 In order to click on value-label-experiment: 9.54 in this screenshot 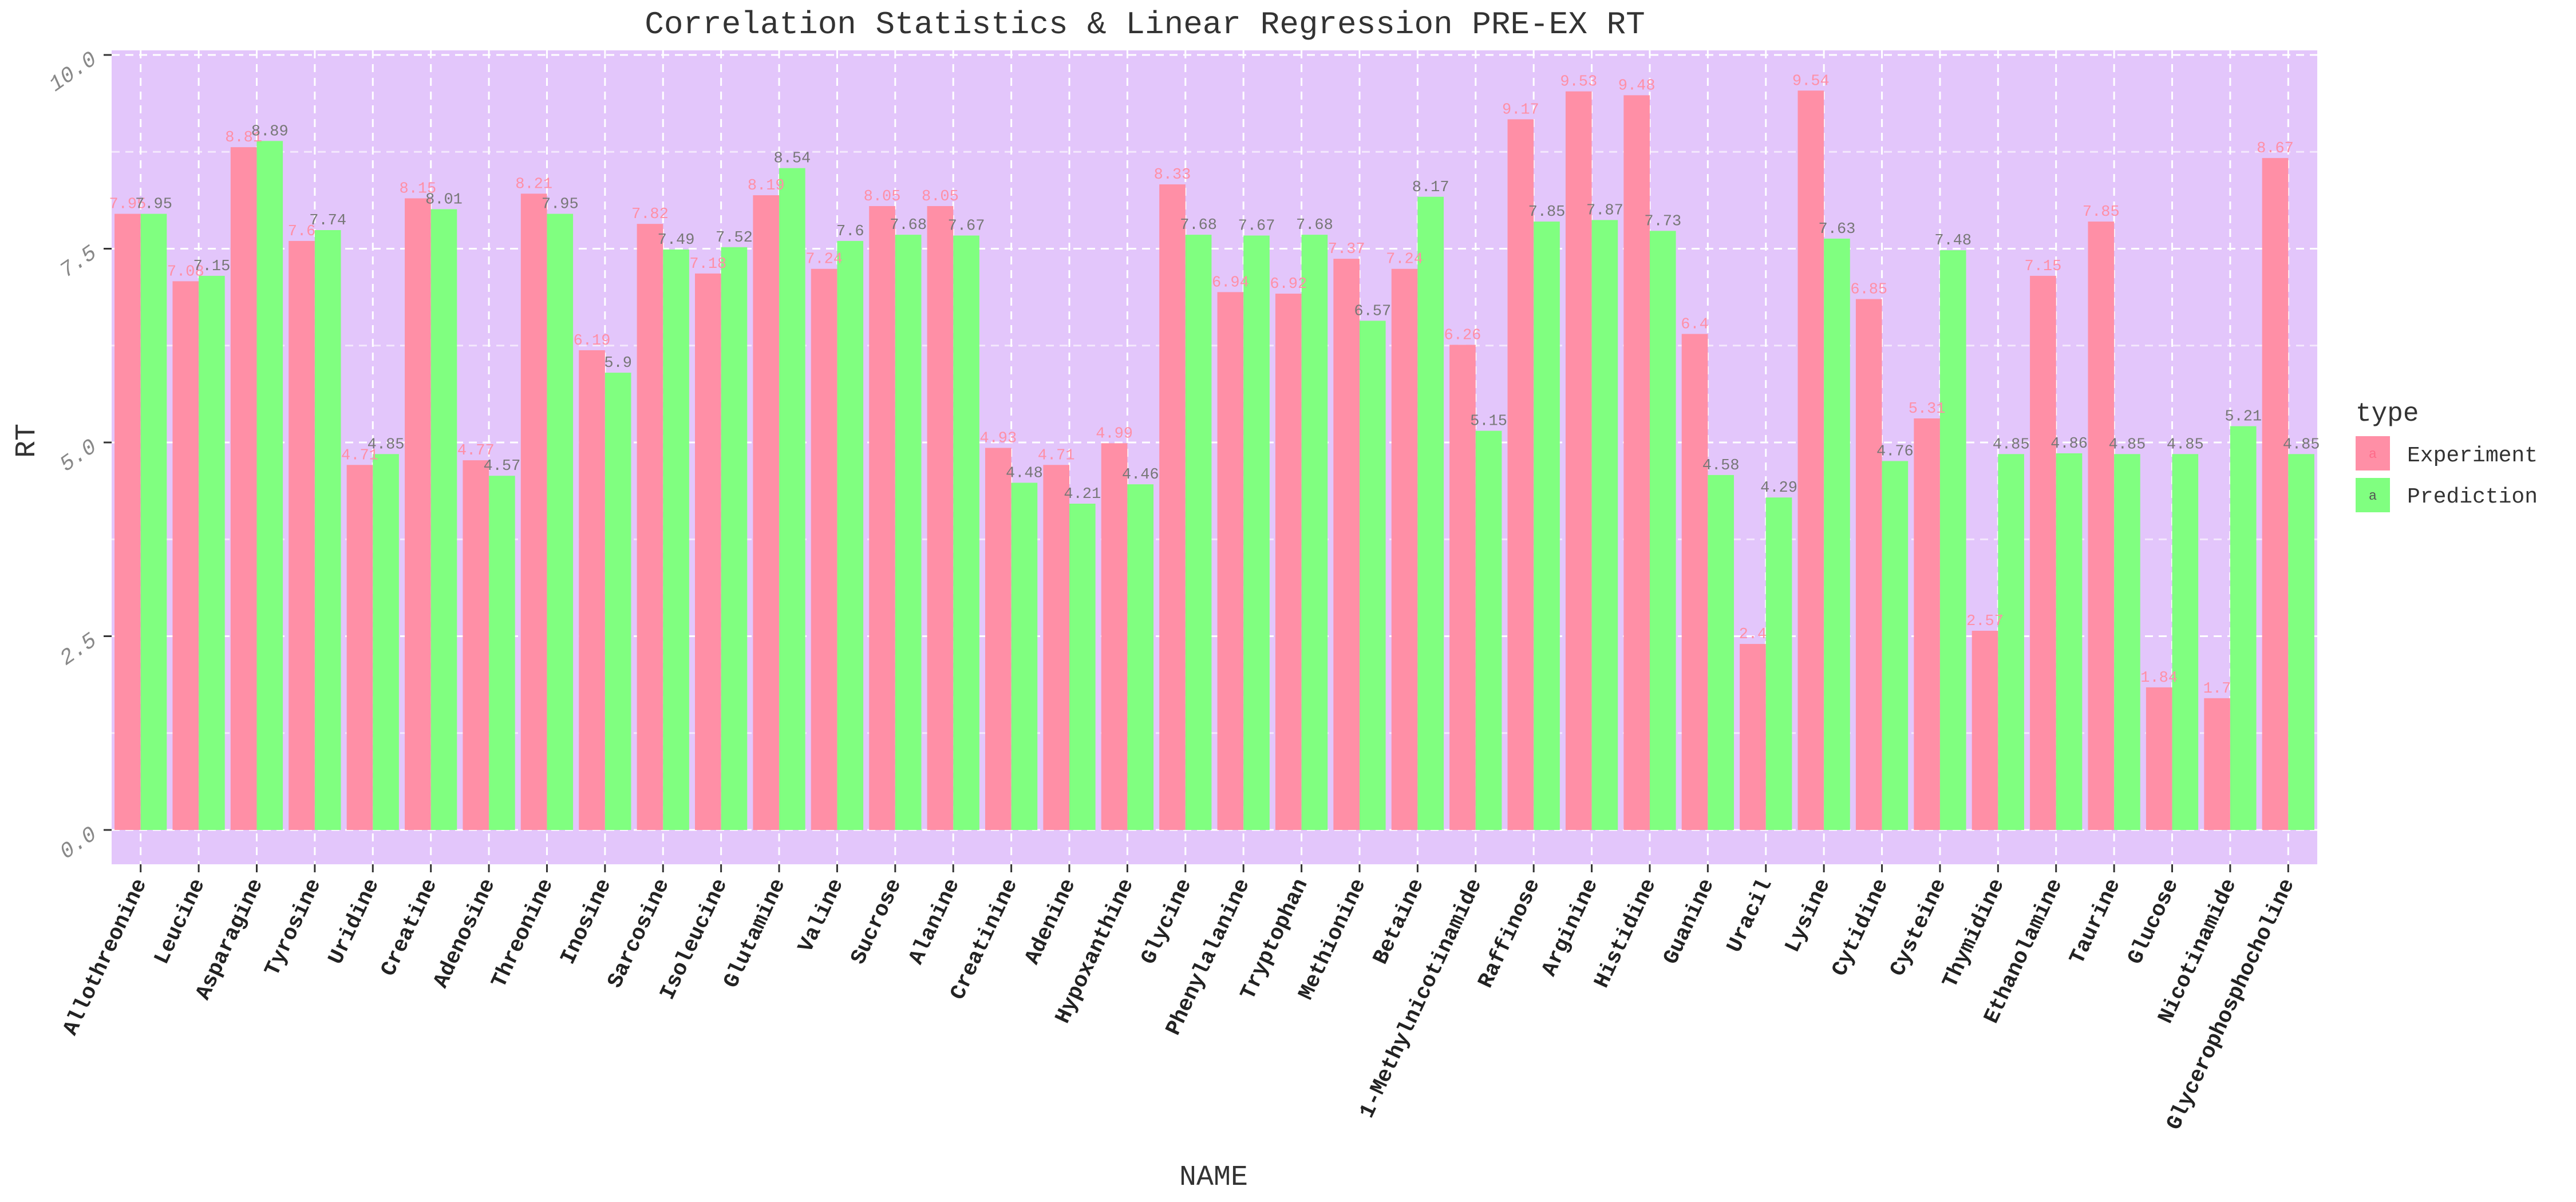, I will do `click(1811, 81)`.